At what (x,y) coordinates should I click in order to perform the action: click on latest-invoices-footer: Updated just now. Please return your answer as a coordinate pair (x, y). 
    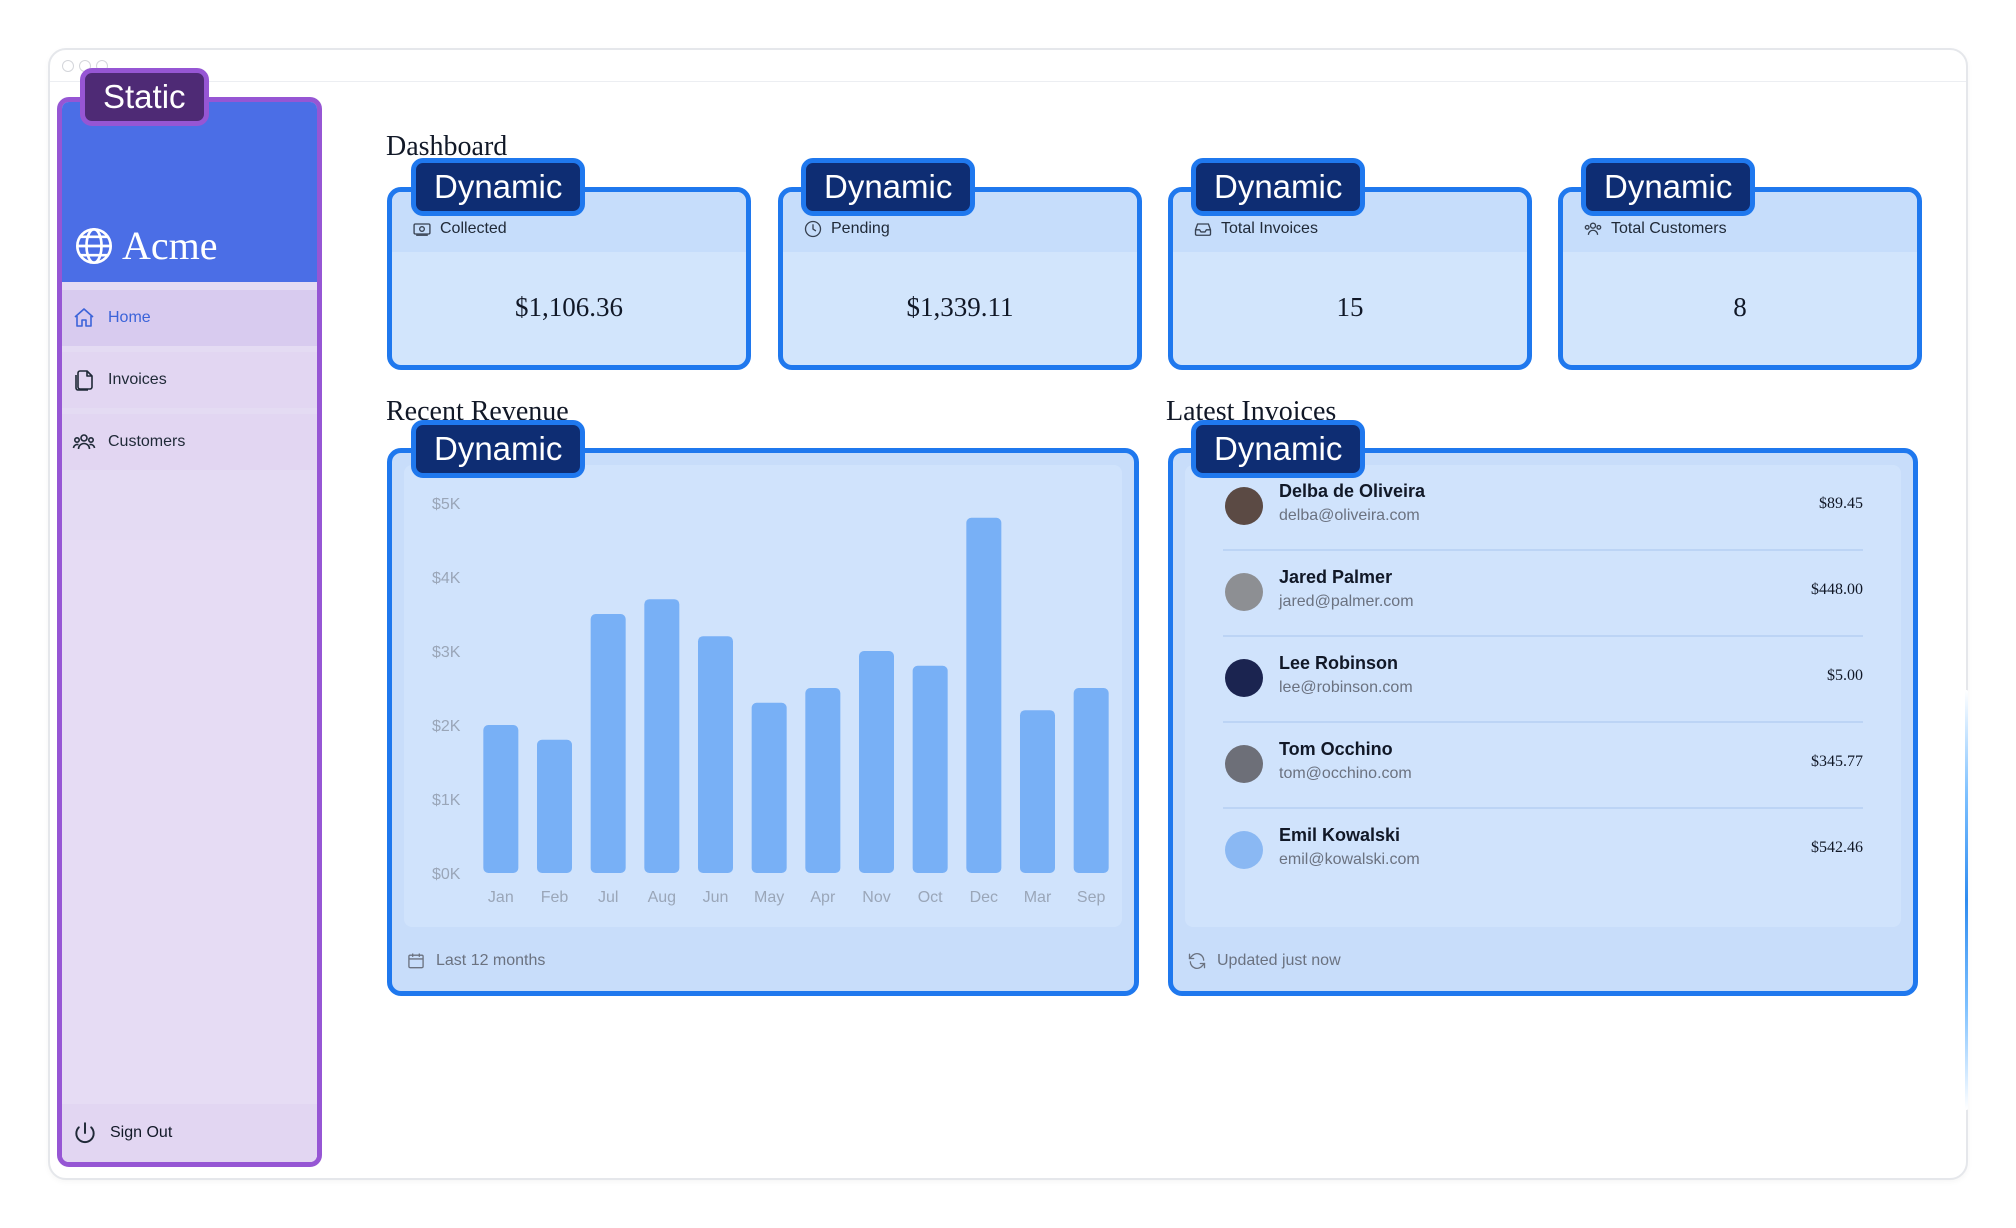
    Looking at the image, I should click on (1264, 961).